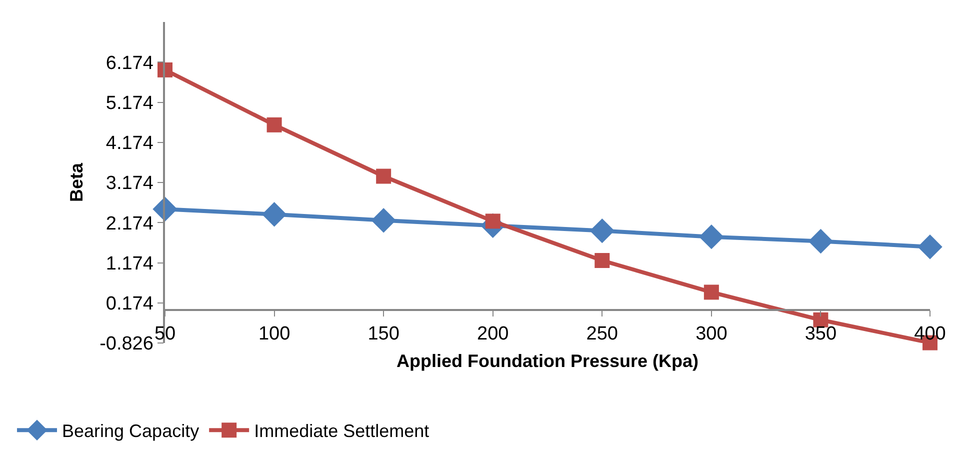  I want to click on y-tick-label: 2.174, so click(130, 223).